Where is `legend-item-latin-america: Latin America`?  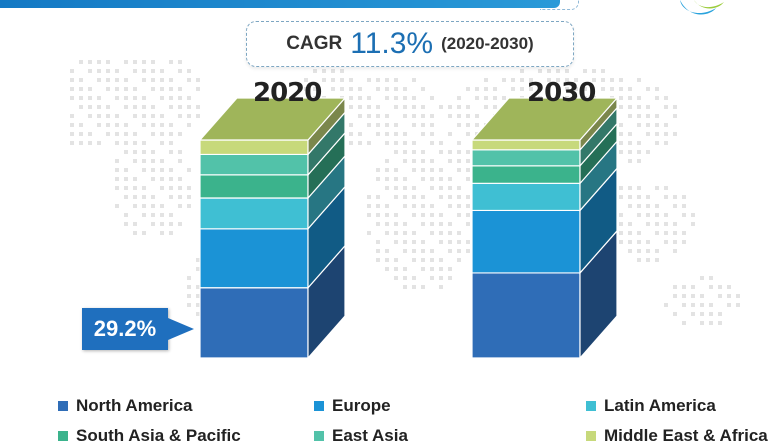
legend-item-latin-america: Latin America is located at coordinates (651, 406).